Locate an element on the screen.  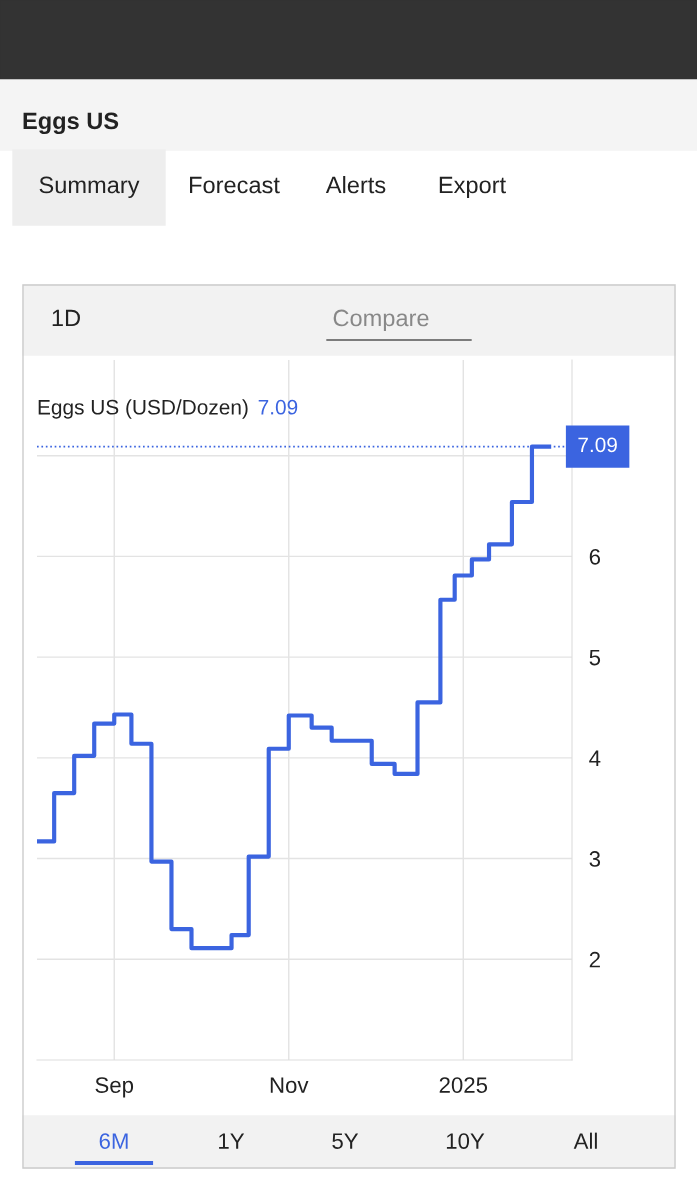
y-tick-label: 4 is located at coordinates (595, 758).